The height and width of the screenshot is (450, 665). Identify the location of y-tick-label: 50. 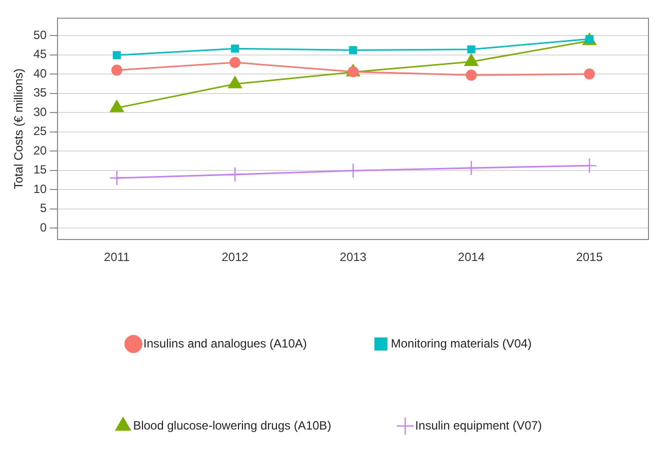
(40, 35).